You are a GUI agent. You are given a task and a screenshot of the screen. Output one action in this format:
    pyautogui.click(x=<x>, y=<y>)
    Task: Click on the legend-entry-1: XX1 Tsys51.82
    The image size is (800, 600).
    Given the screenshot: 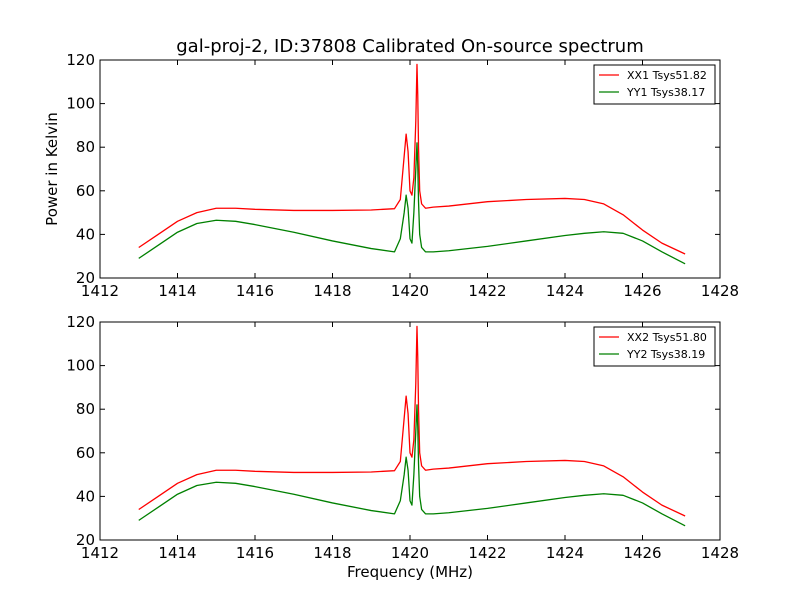 What is the action you would take?
    pyautogui.click(x=667, y=75)
    